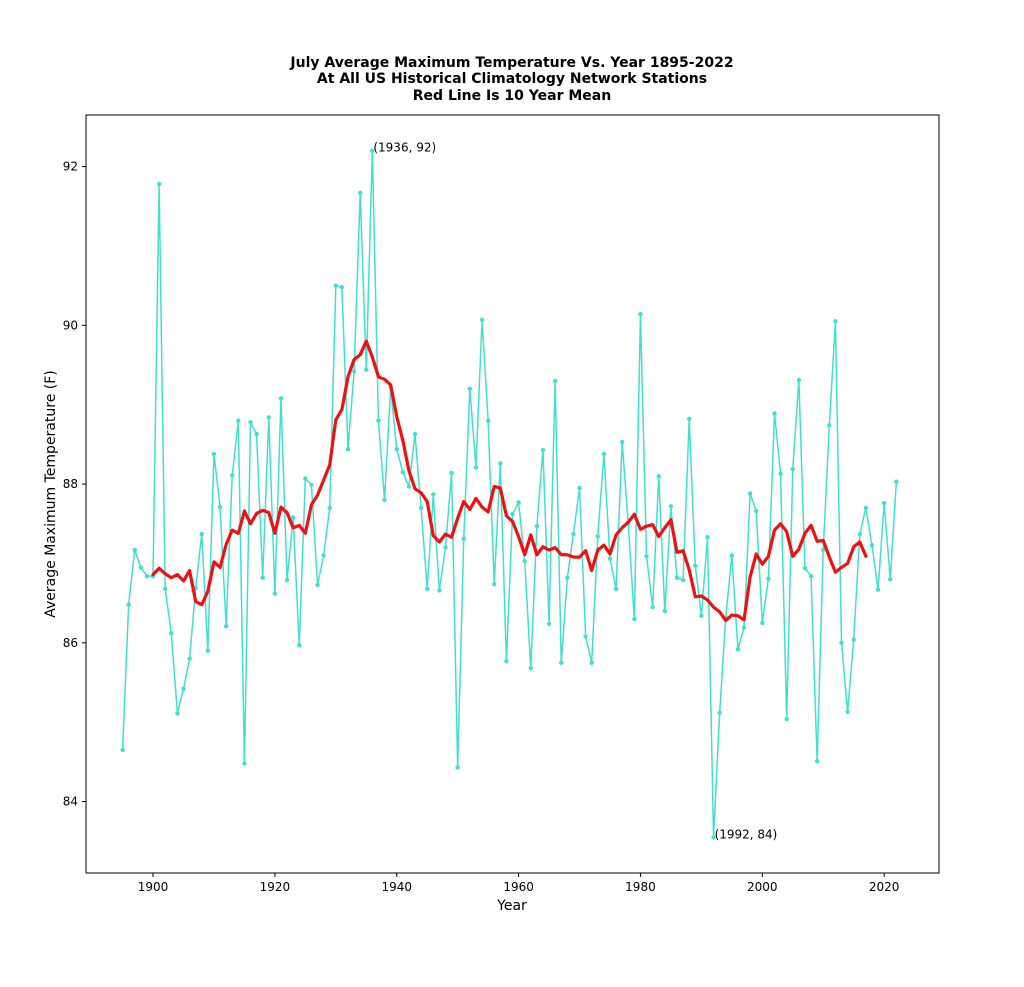  Describe the element at coordinates (70, 643) in the screenshot. I see `y-tick-label: 86` at that location.